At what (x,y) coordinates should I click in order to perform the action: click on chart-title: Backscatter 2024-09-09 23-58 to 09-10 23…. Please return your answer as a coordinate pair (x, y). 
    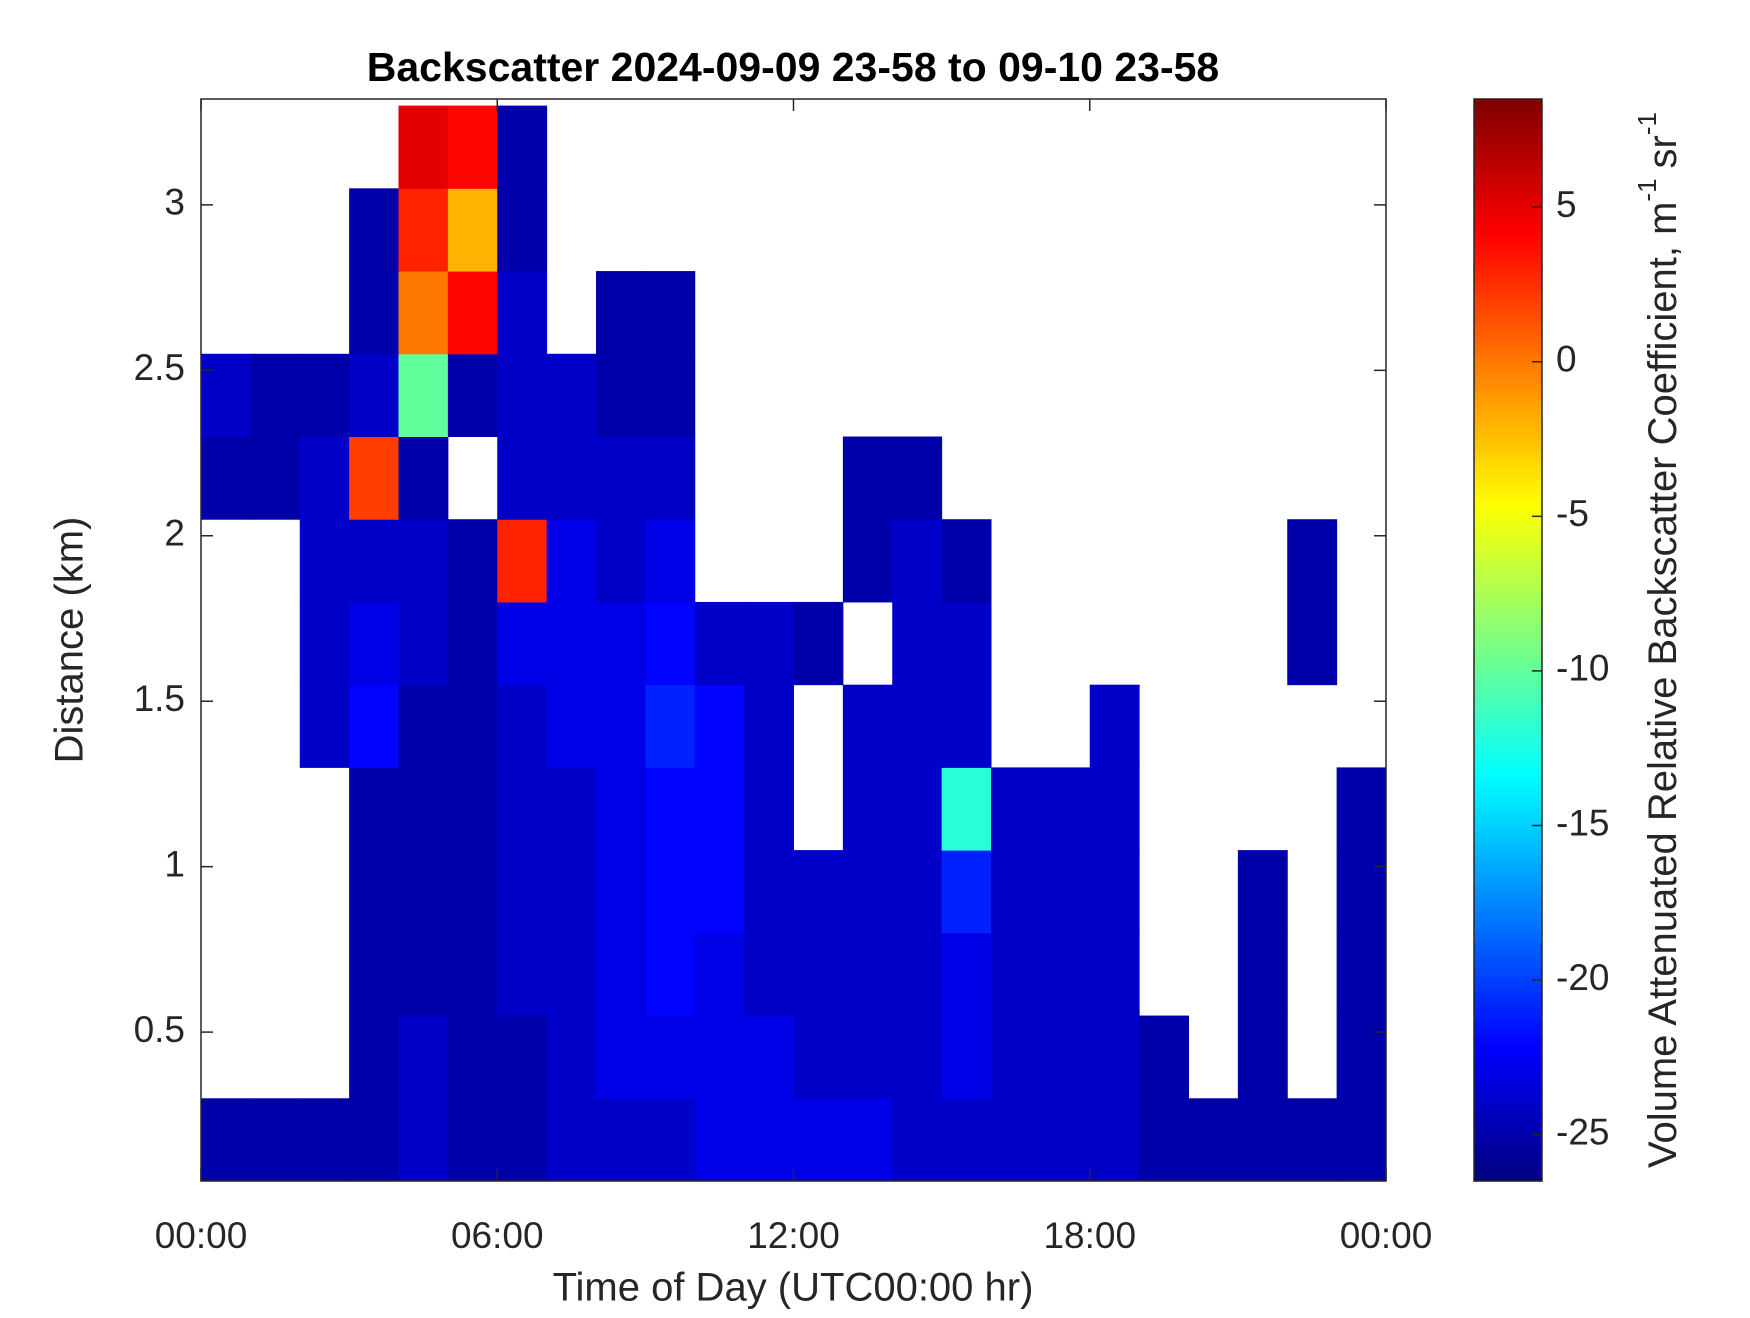
    Looking at the image, I should click on (793, 67).